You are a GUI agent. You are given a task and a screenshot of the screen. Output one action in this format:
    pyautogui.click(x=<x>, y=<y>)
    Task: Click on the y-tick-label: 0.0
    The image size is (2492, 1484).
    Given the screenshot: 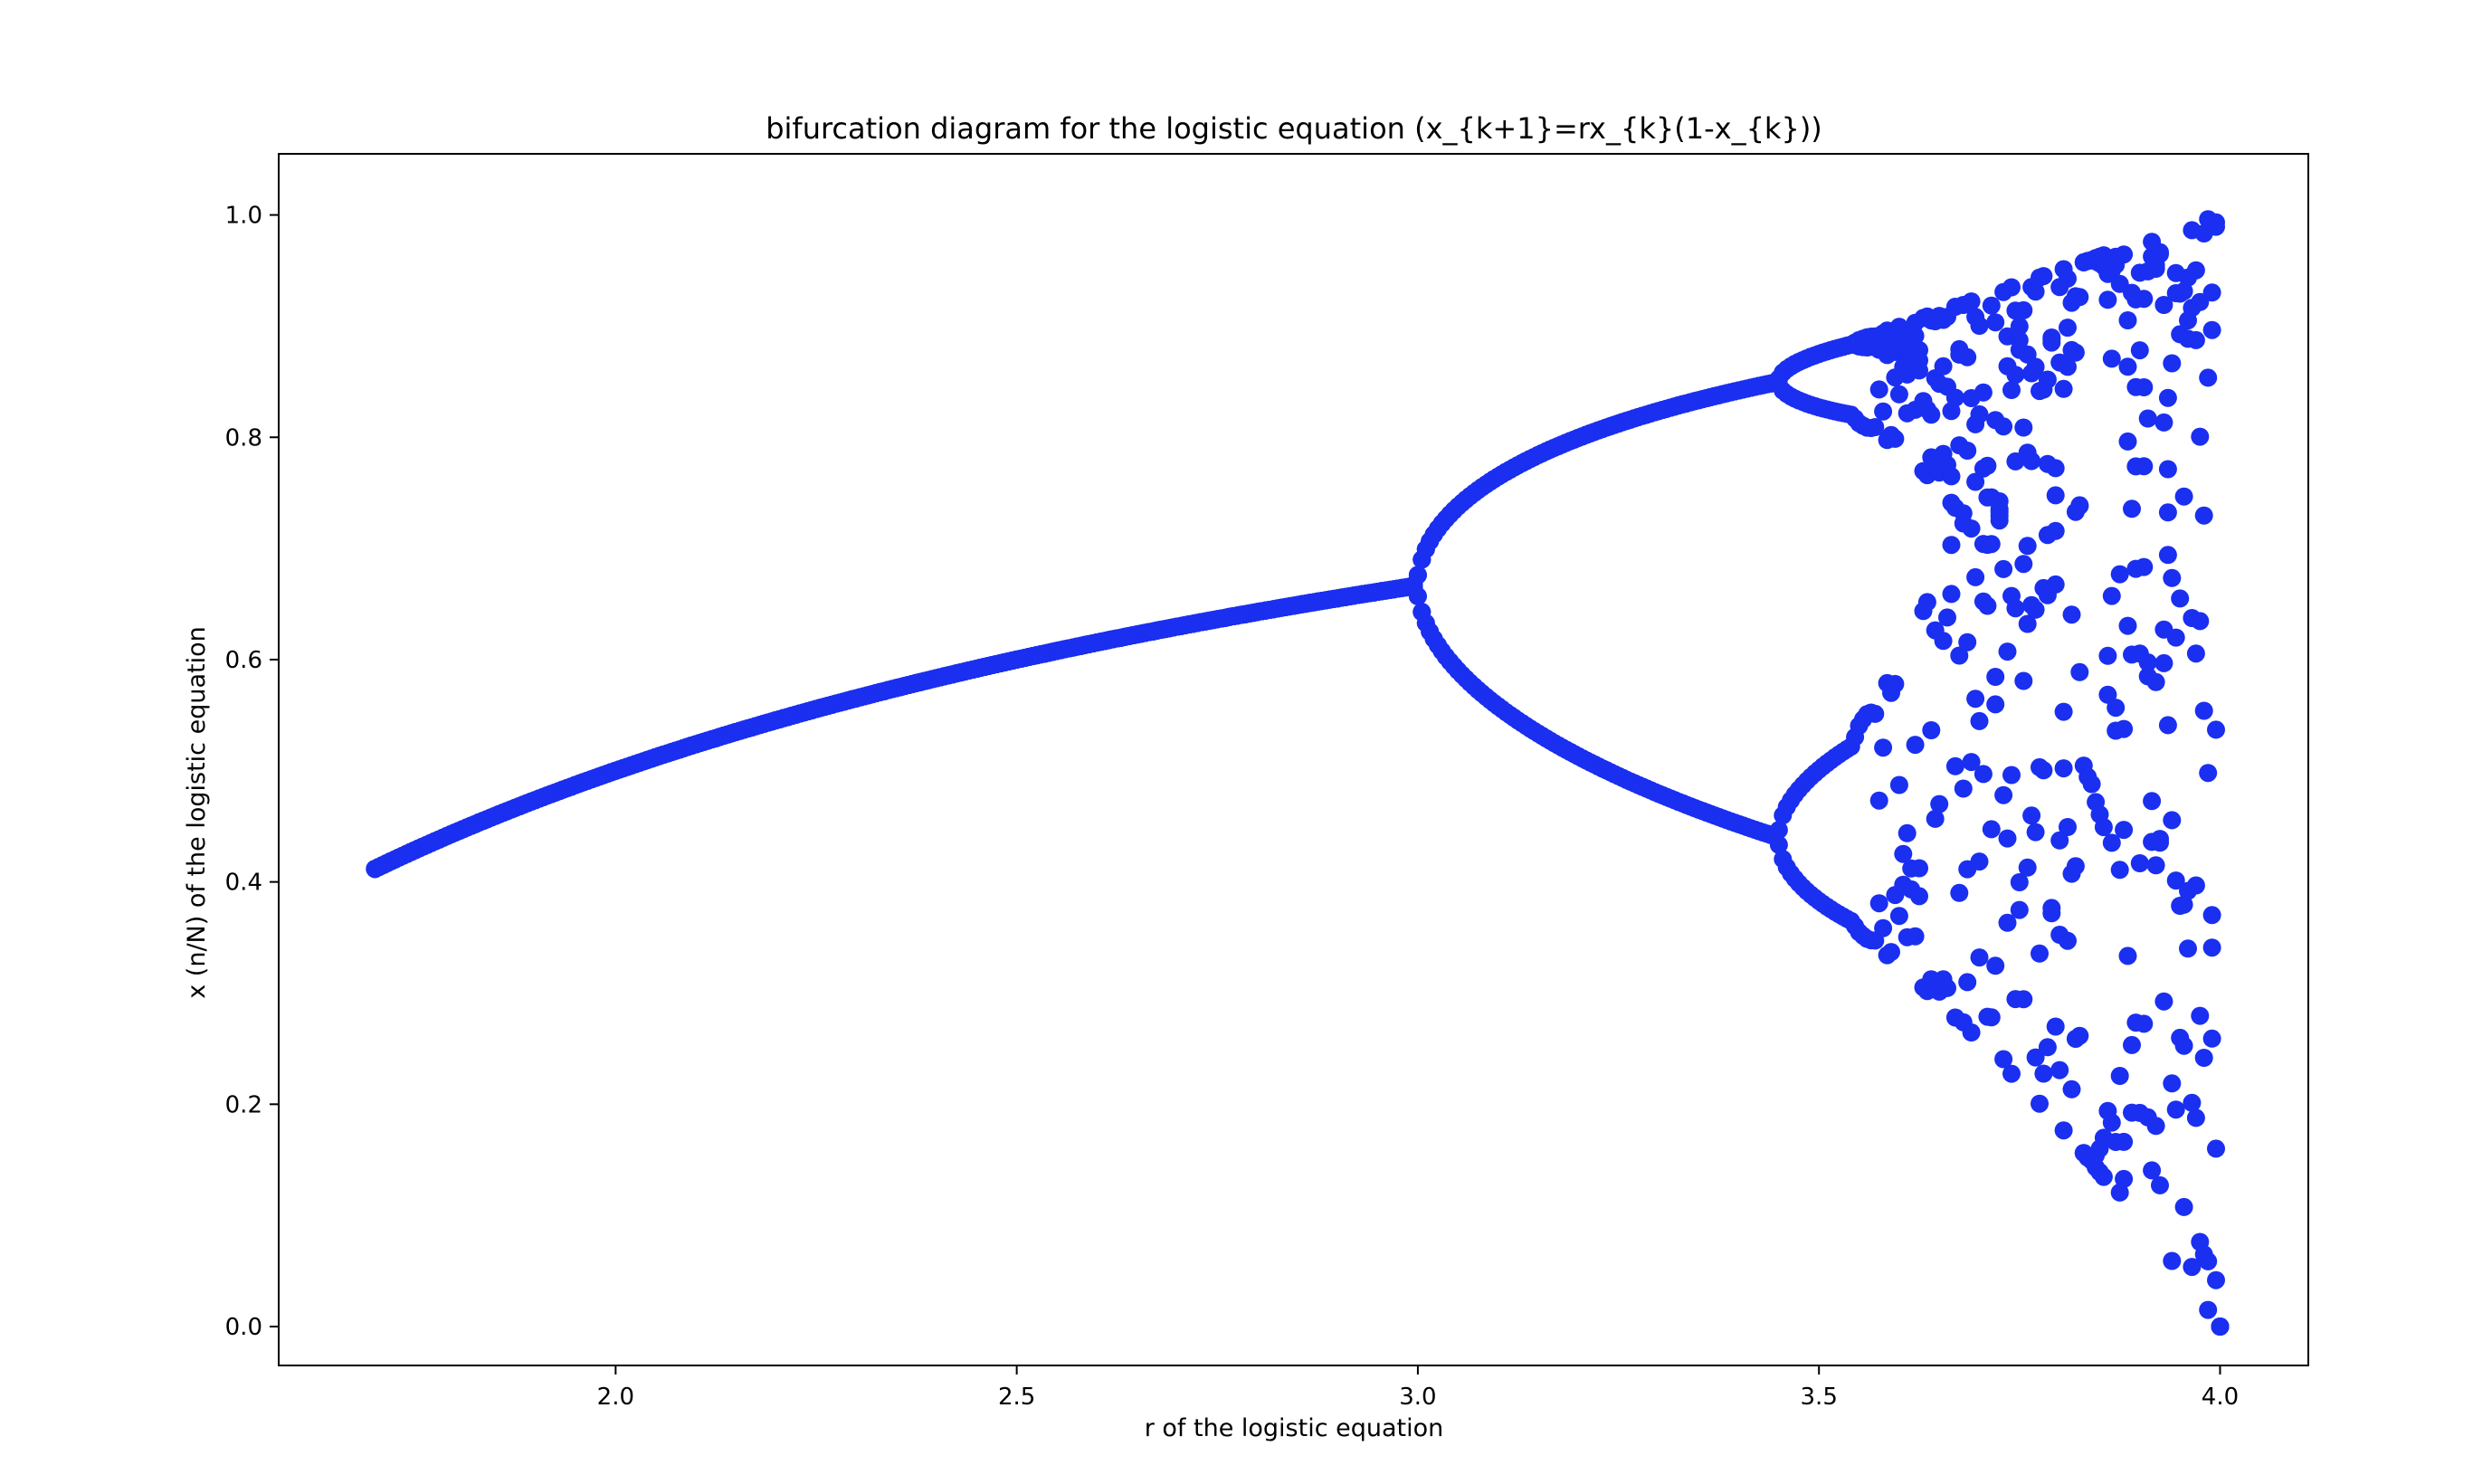 What is the action you would take?
    pyautogui.click(x=243, y=1327)
    